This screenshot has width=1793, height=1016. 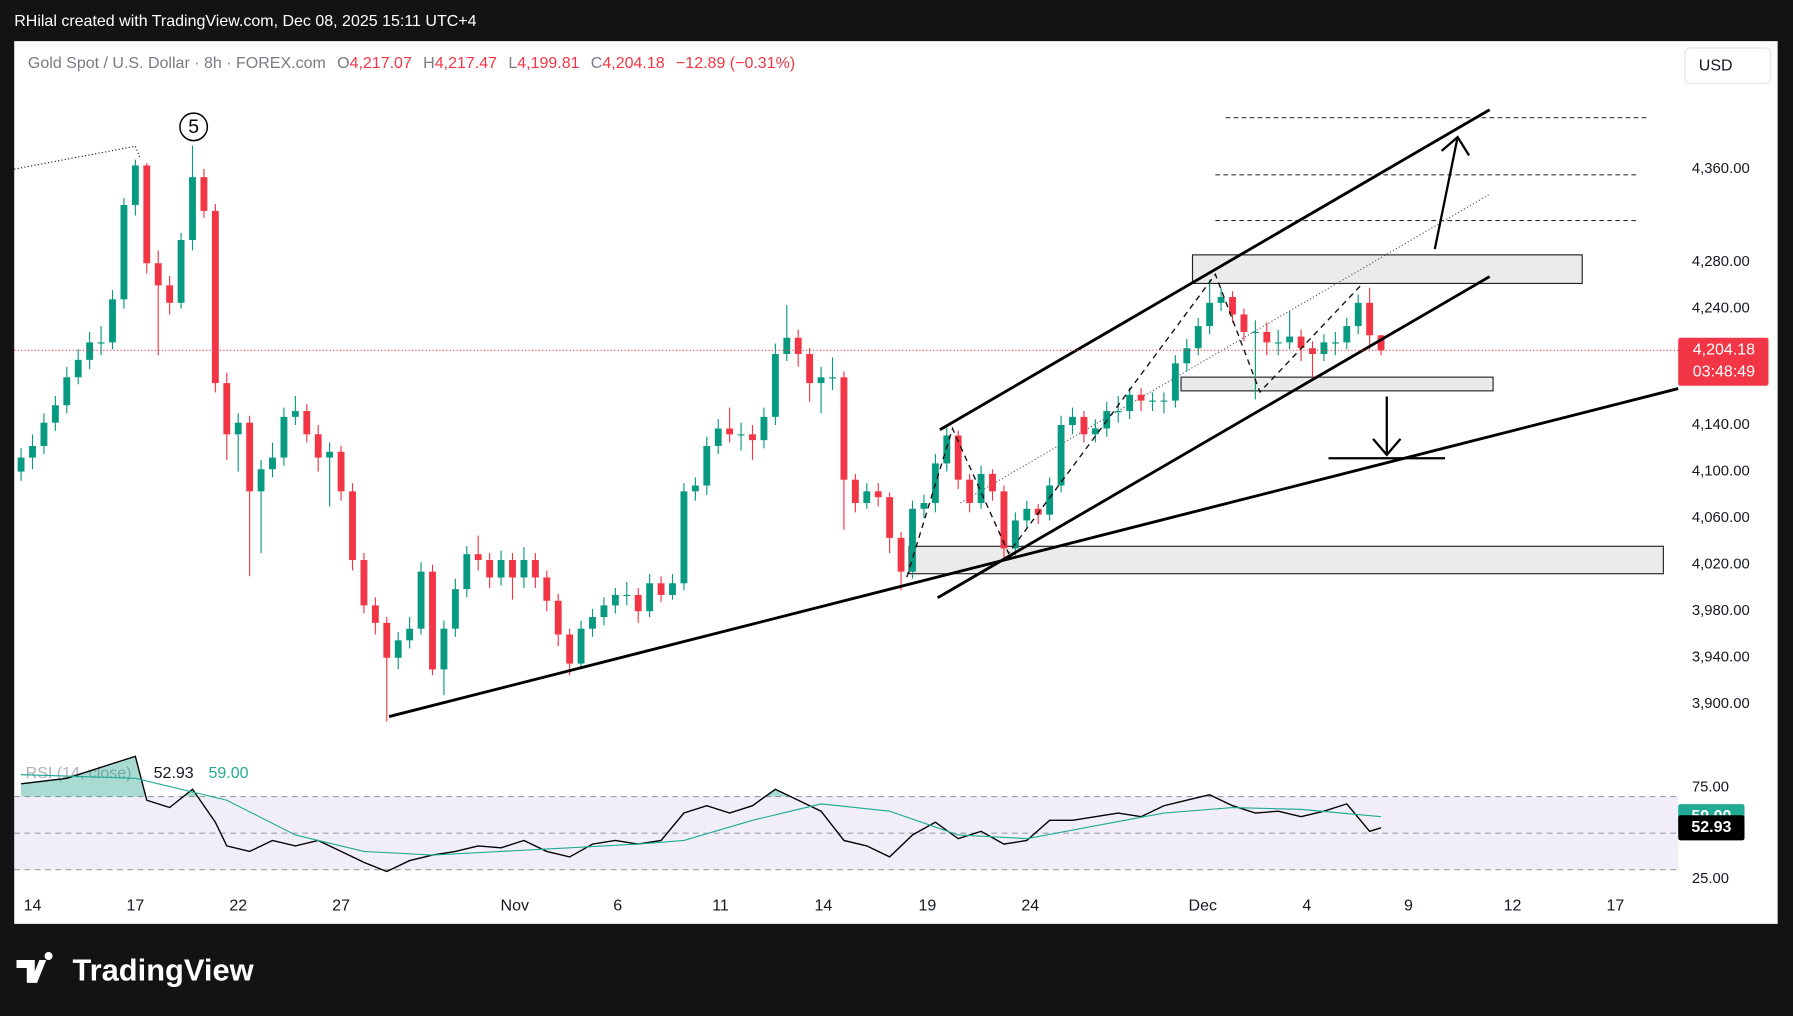 I want to click on x-tick-label: 6, so click(x=617, y=906).